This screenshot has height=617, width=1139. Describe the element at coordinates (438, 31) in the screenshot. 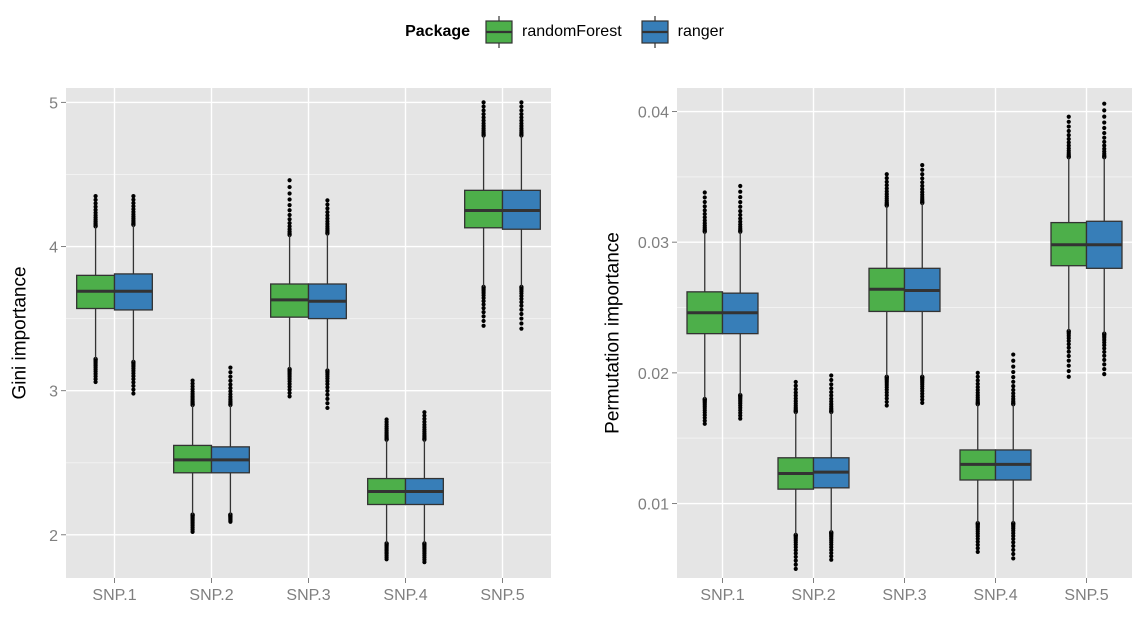

I see `legend-title: Package` at that location.